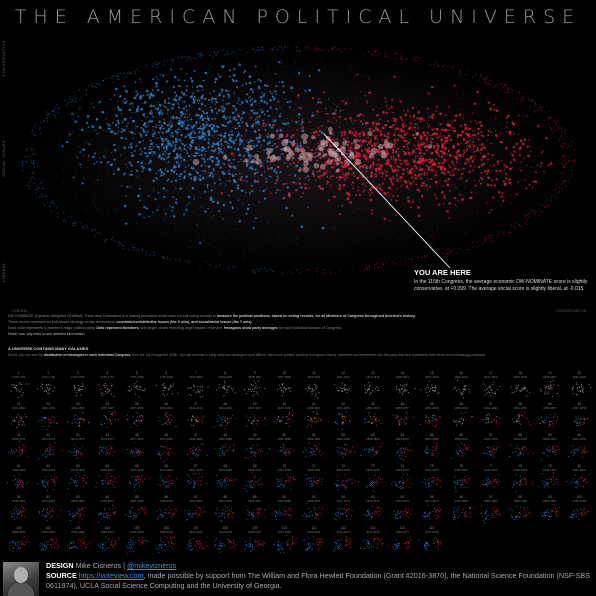 Image resolution: width=596 pixels, height=596 pixels. Describe the element at coordinates (78, 377) in the screenshot. I see `congress-years: 1793-1795` at that location.